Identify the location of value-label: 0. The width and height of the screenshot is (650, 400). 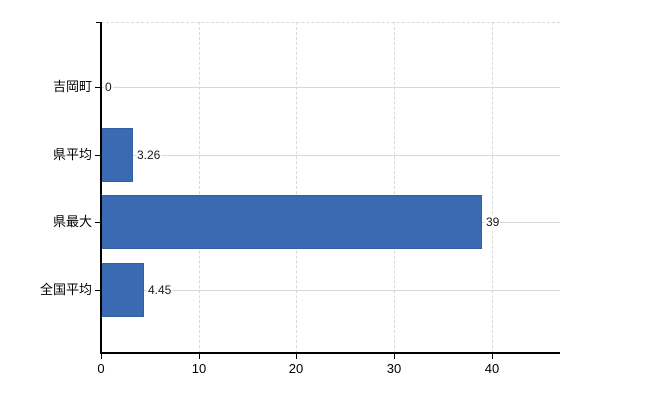
(108, 87).